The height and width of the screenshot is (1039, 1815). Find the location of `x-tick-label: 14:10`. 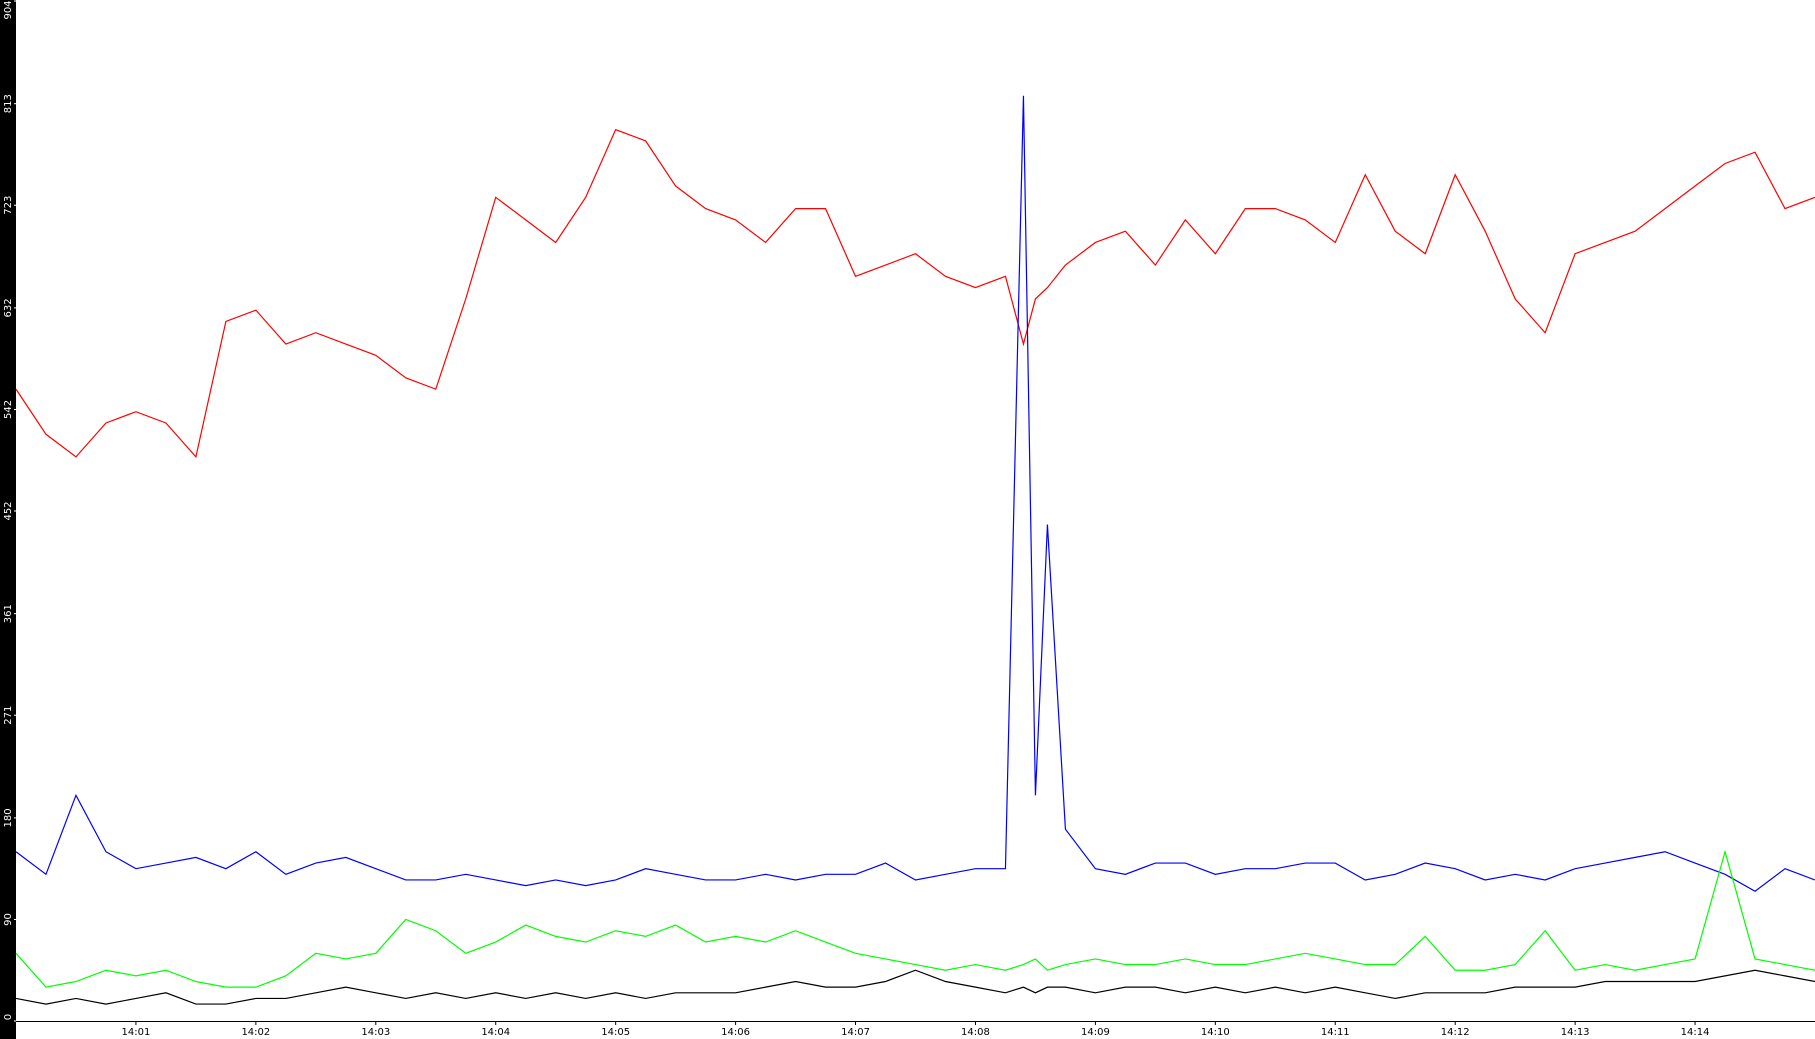

x-tick-label: 14:10 is located at coordinates (1215, 1032).